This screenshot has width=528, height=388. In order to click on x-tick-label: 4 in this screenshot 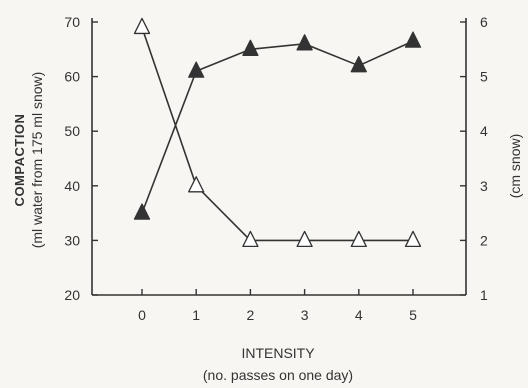, I will do `click(359, 315)`.